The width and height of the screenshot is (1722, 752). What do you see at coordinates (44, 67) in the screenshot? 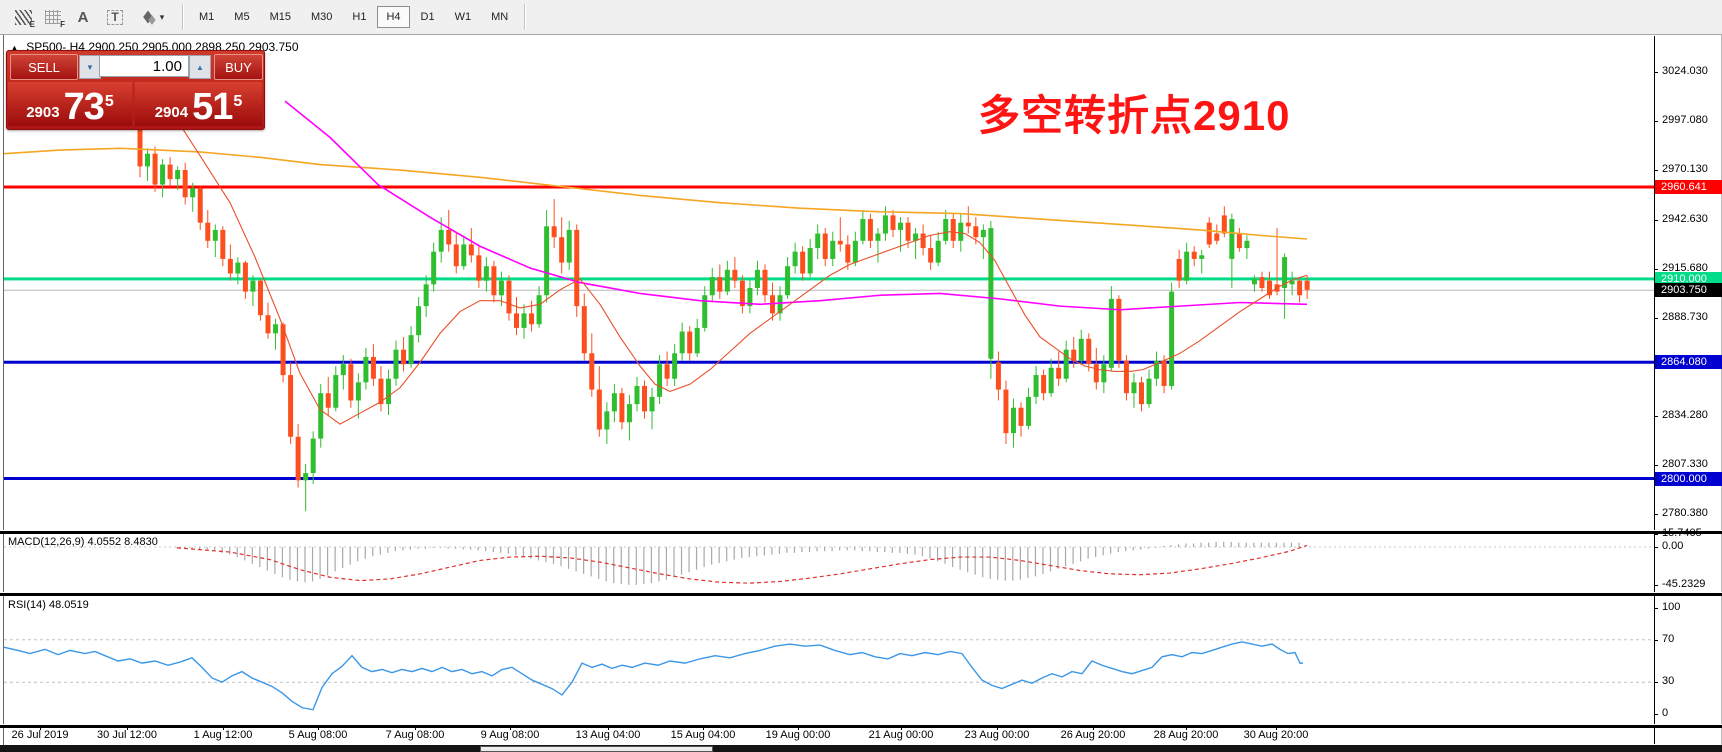
I see `sell-button: SELL` at bounding box center [44, 67].